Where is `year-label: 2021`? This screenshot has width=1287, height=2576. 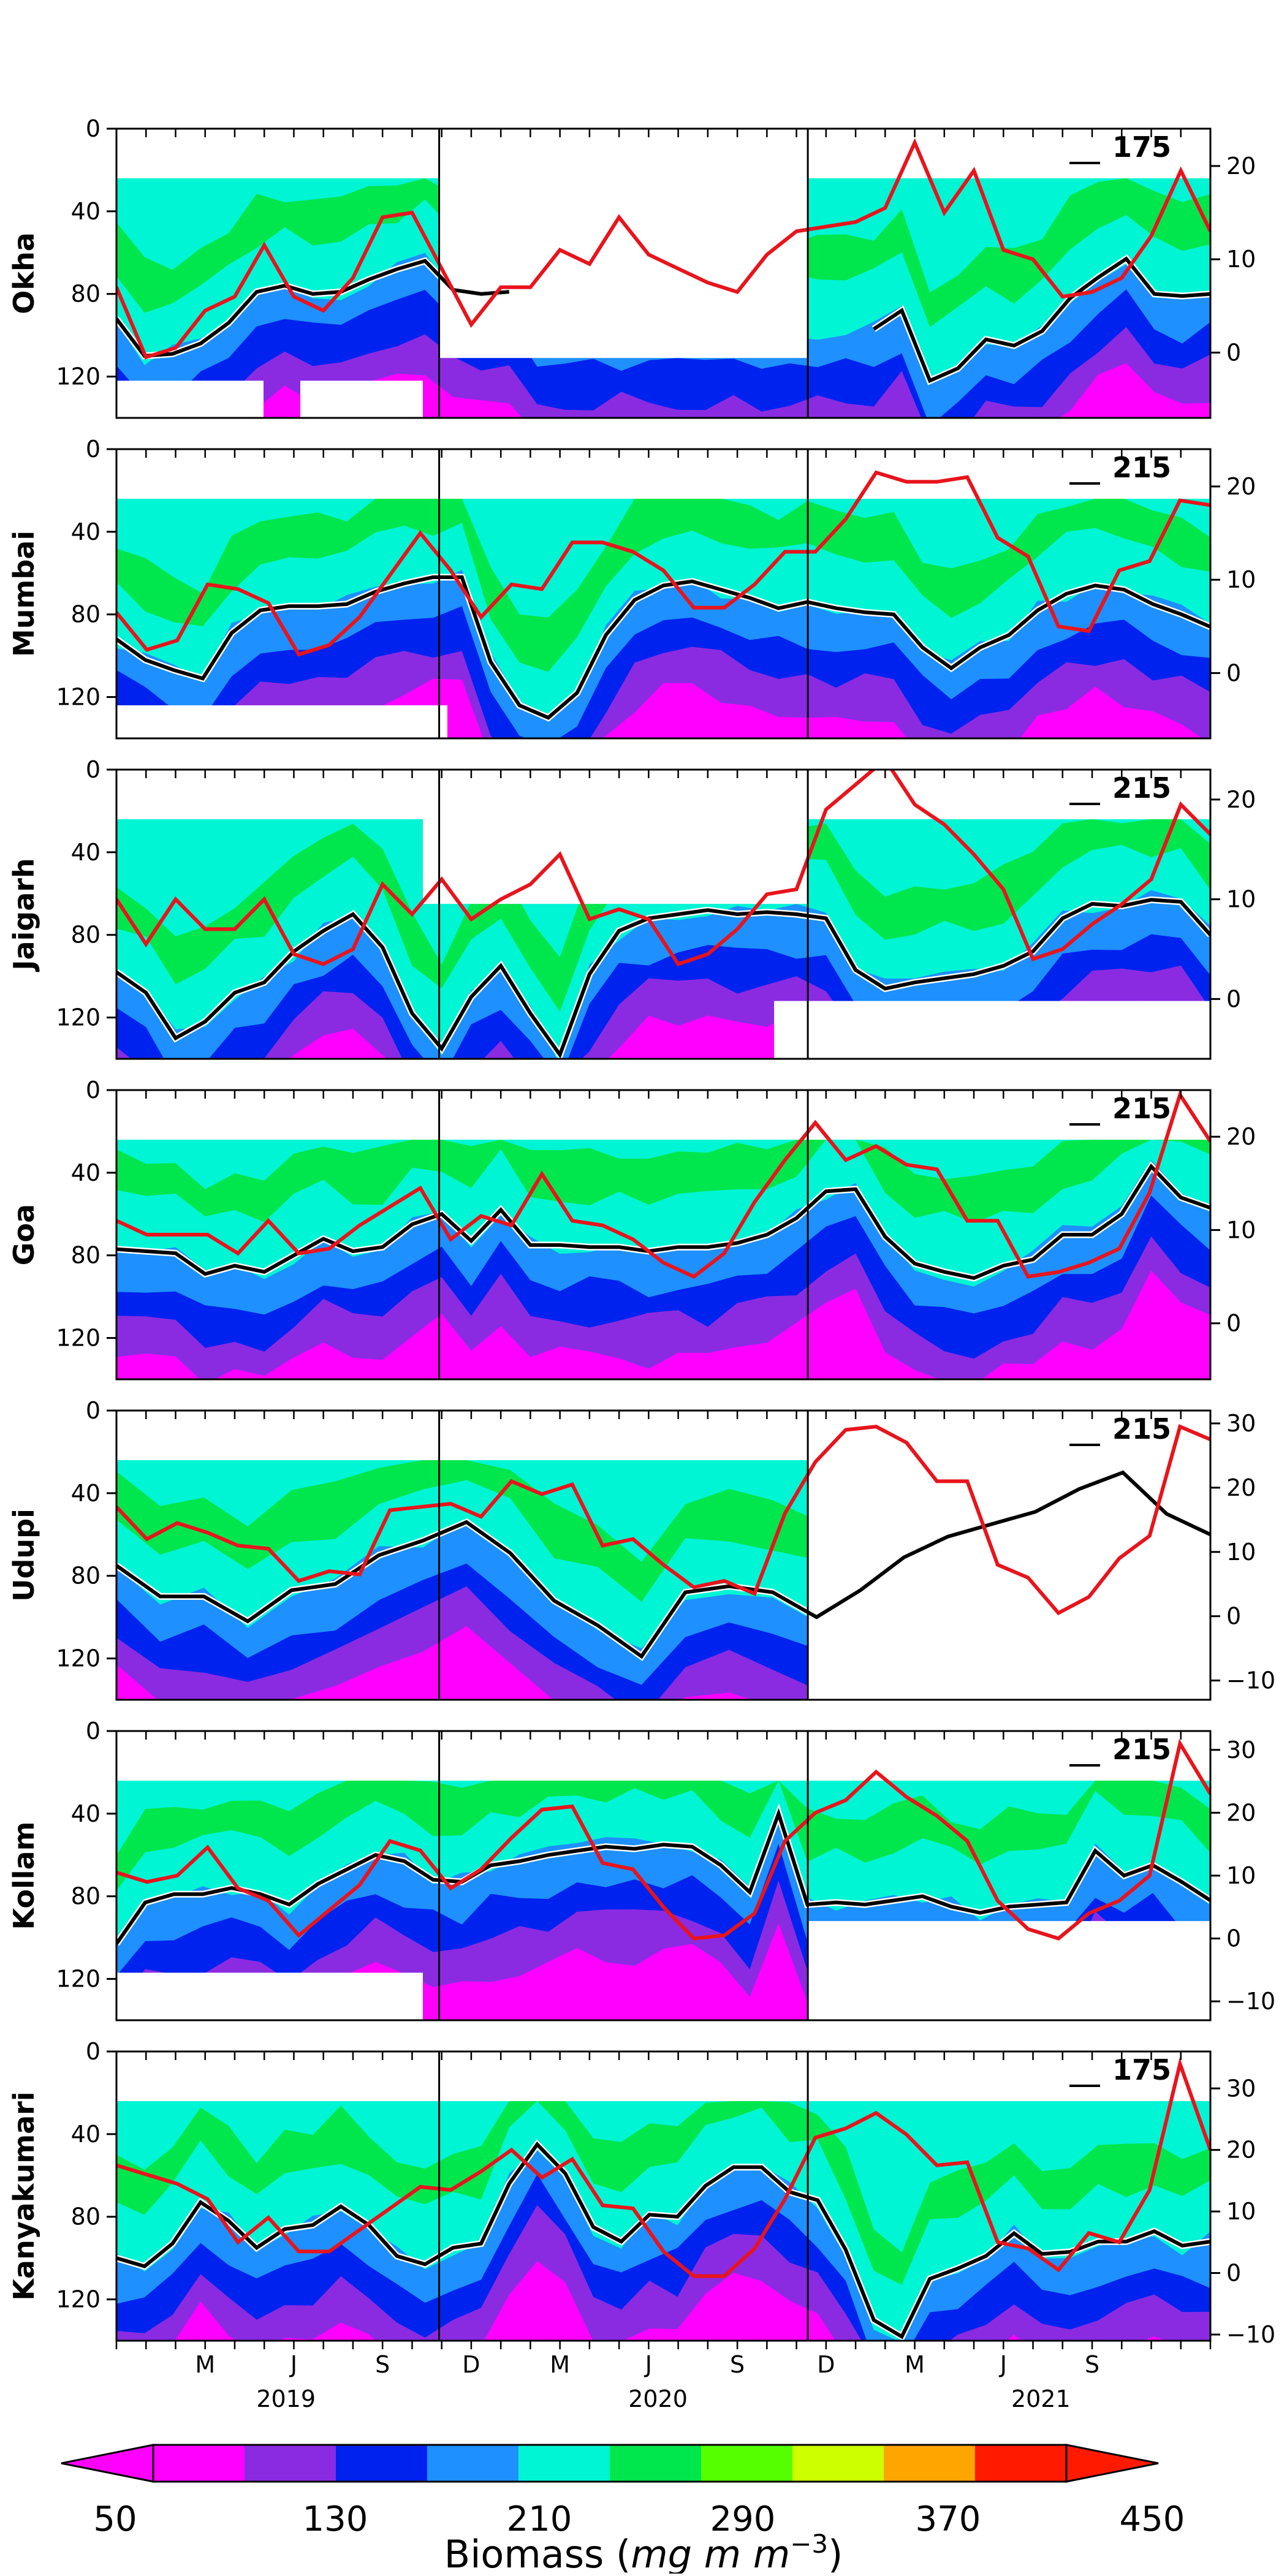
year-label: 2021 is located at coordinates (1041, 2398).